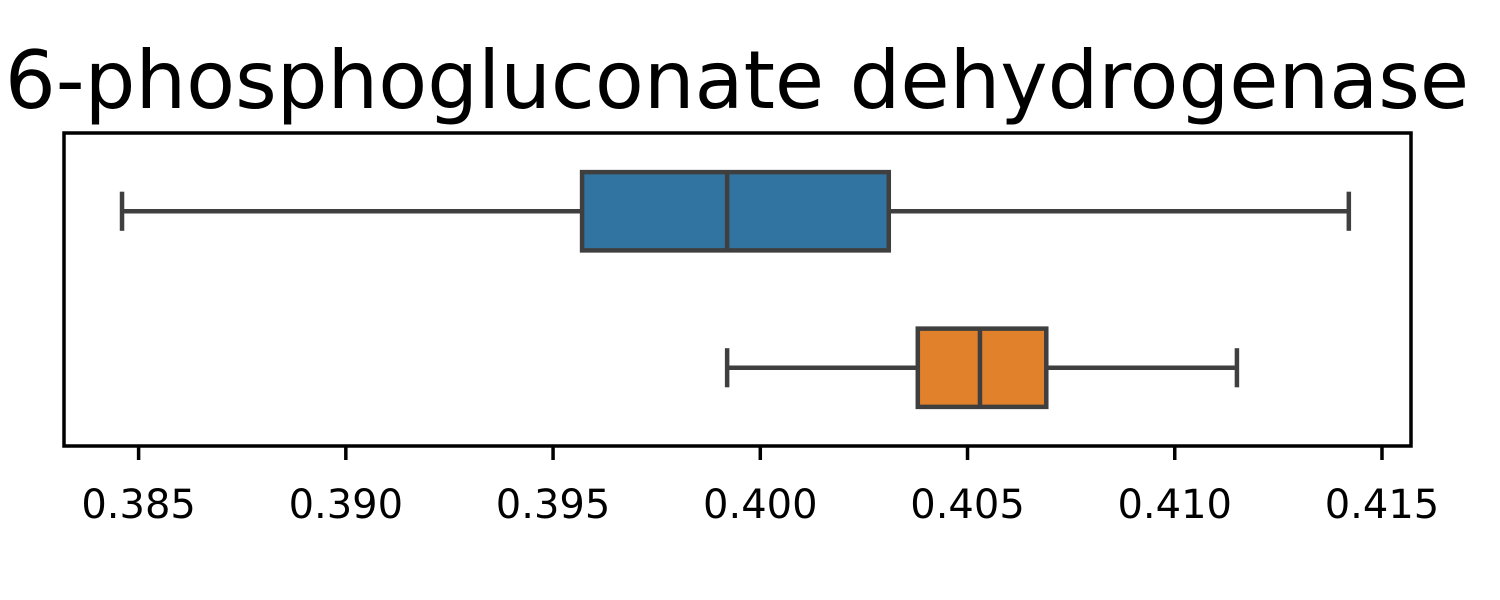 The height and width of the screenshot is (600, 1500). I want to click on x-tick-label: 0.385, so click(138, 505).